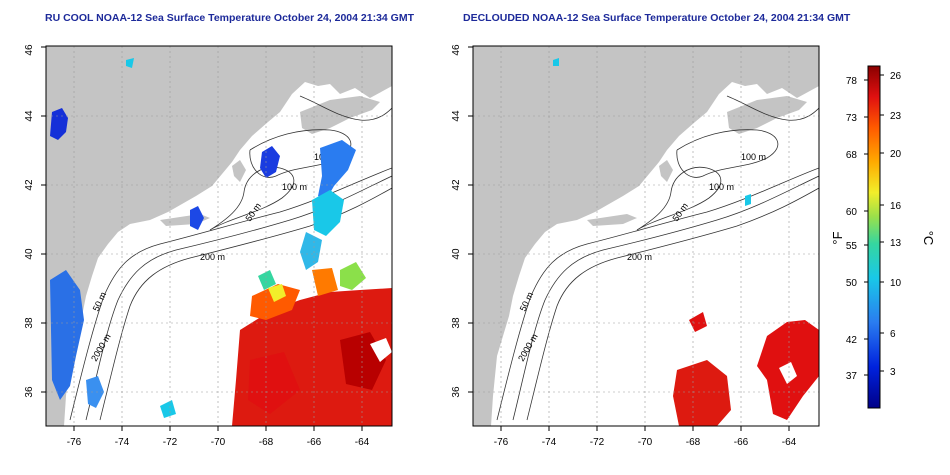 Image resolution: width=950 pixels, height=475 pixels. What do you see at coordinates (314, 442) in the screenshot?
I see `left-x-tick-label: -66` at bounding box center [314, 442].